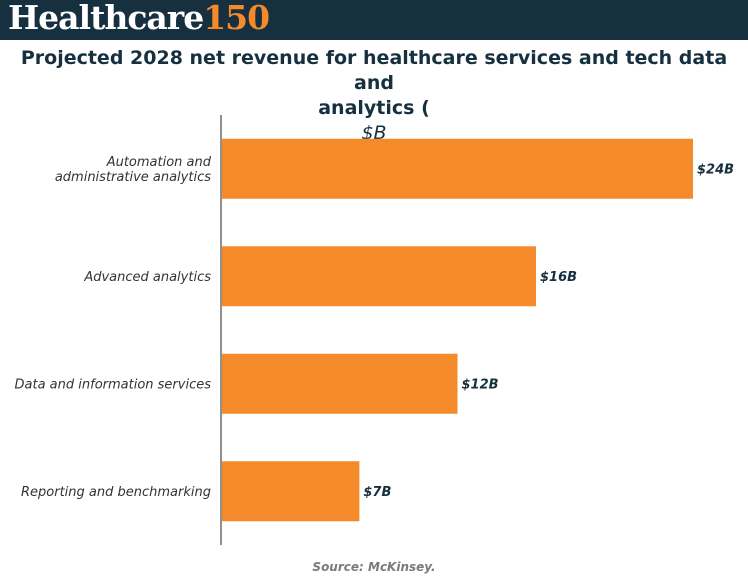  I want to click on header-banner: Healthcare150, so click(374, 20).